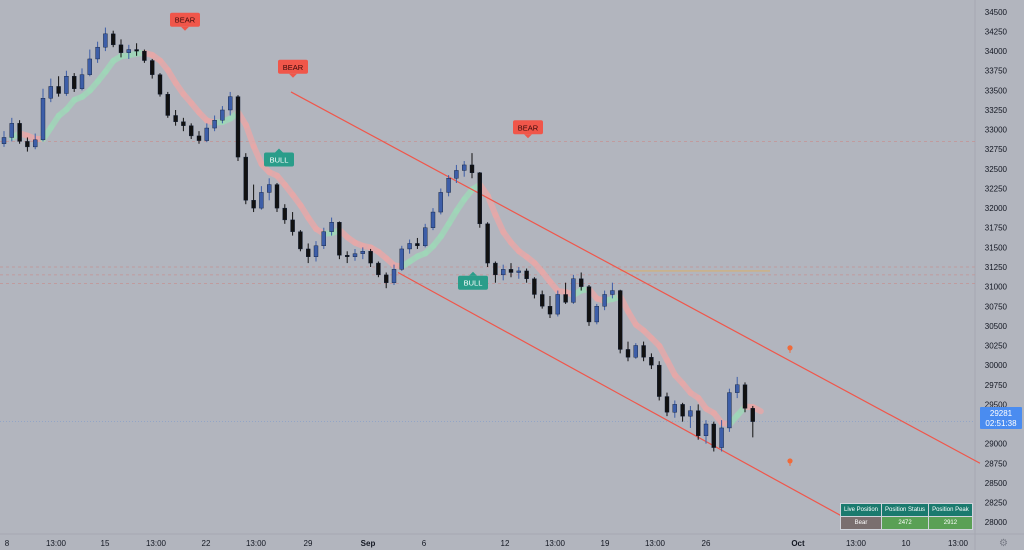 Image resolution: width=1024 pixels, height=550 pixels. What do you see at coordinates (308, 543) in the screenshot?
I see `x-tick-label: 29` at bounding box center [308, 543].